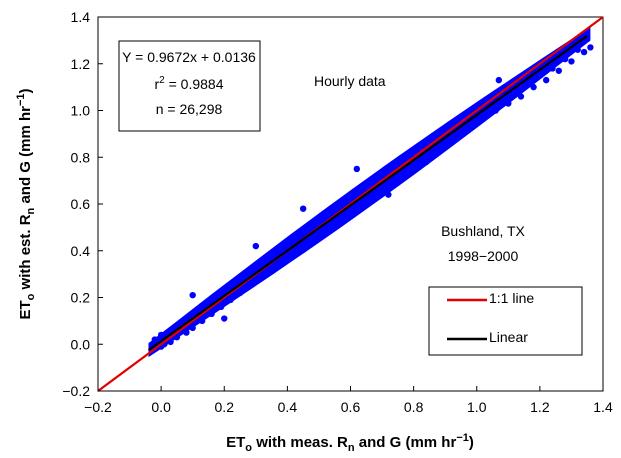 The width and height of the screenshot is (621, 458). What do you see at coordinates (462, 438) in the screenshot?
I see `x-title-sup: −1` at bounding box center [462, 438].